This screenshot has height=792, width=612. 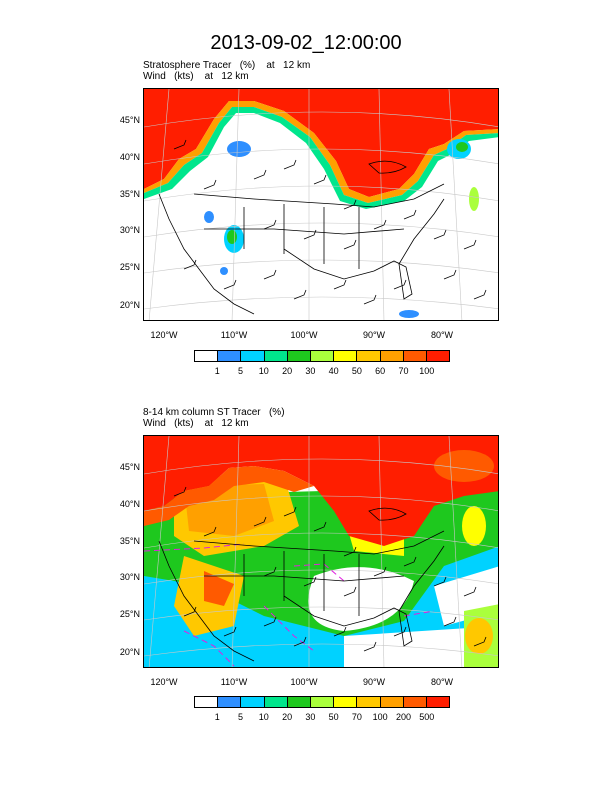 What do you see at coordinates (129, 194) in the screenshot?
I see `panel1-lat-label: 35°N` at bounding box center [129, 194].